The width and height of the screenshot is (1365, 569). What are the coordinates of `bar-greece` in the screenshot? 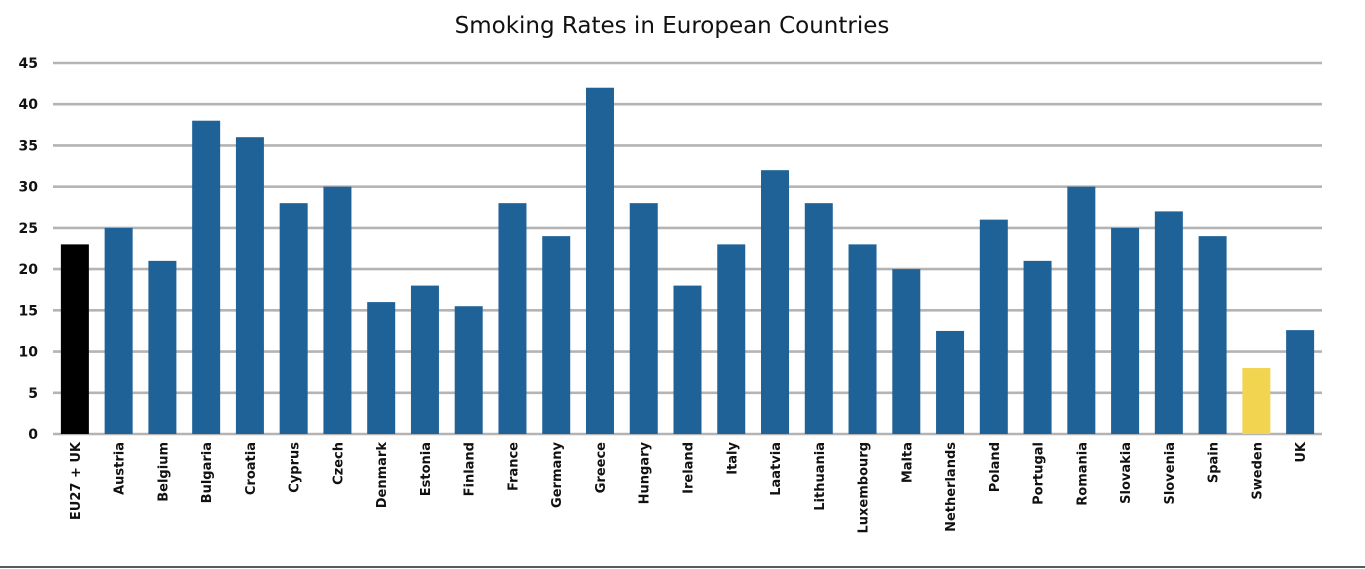 It's located at (599, 260).